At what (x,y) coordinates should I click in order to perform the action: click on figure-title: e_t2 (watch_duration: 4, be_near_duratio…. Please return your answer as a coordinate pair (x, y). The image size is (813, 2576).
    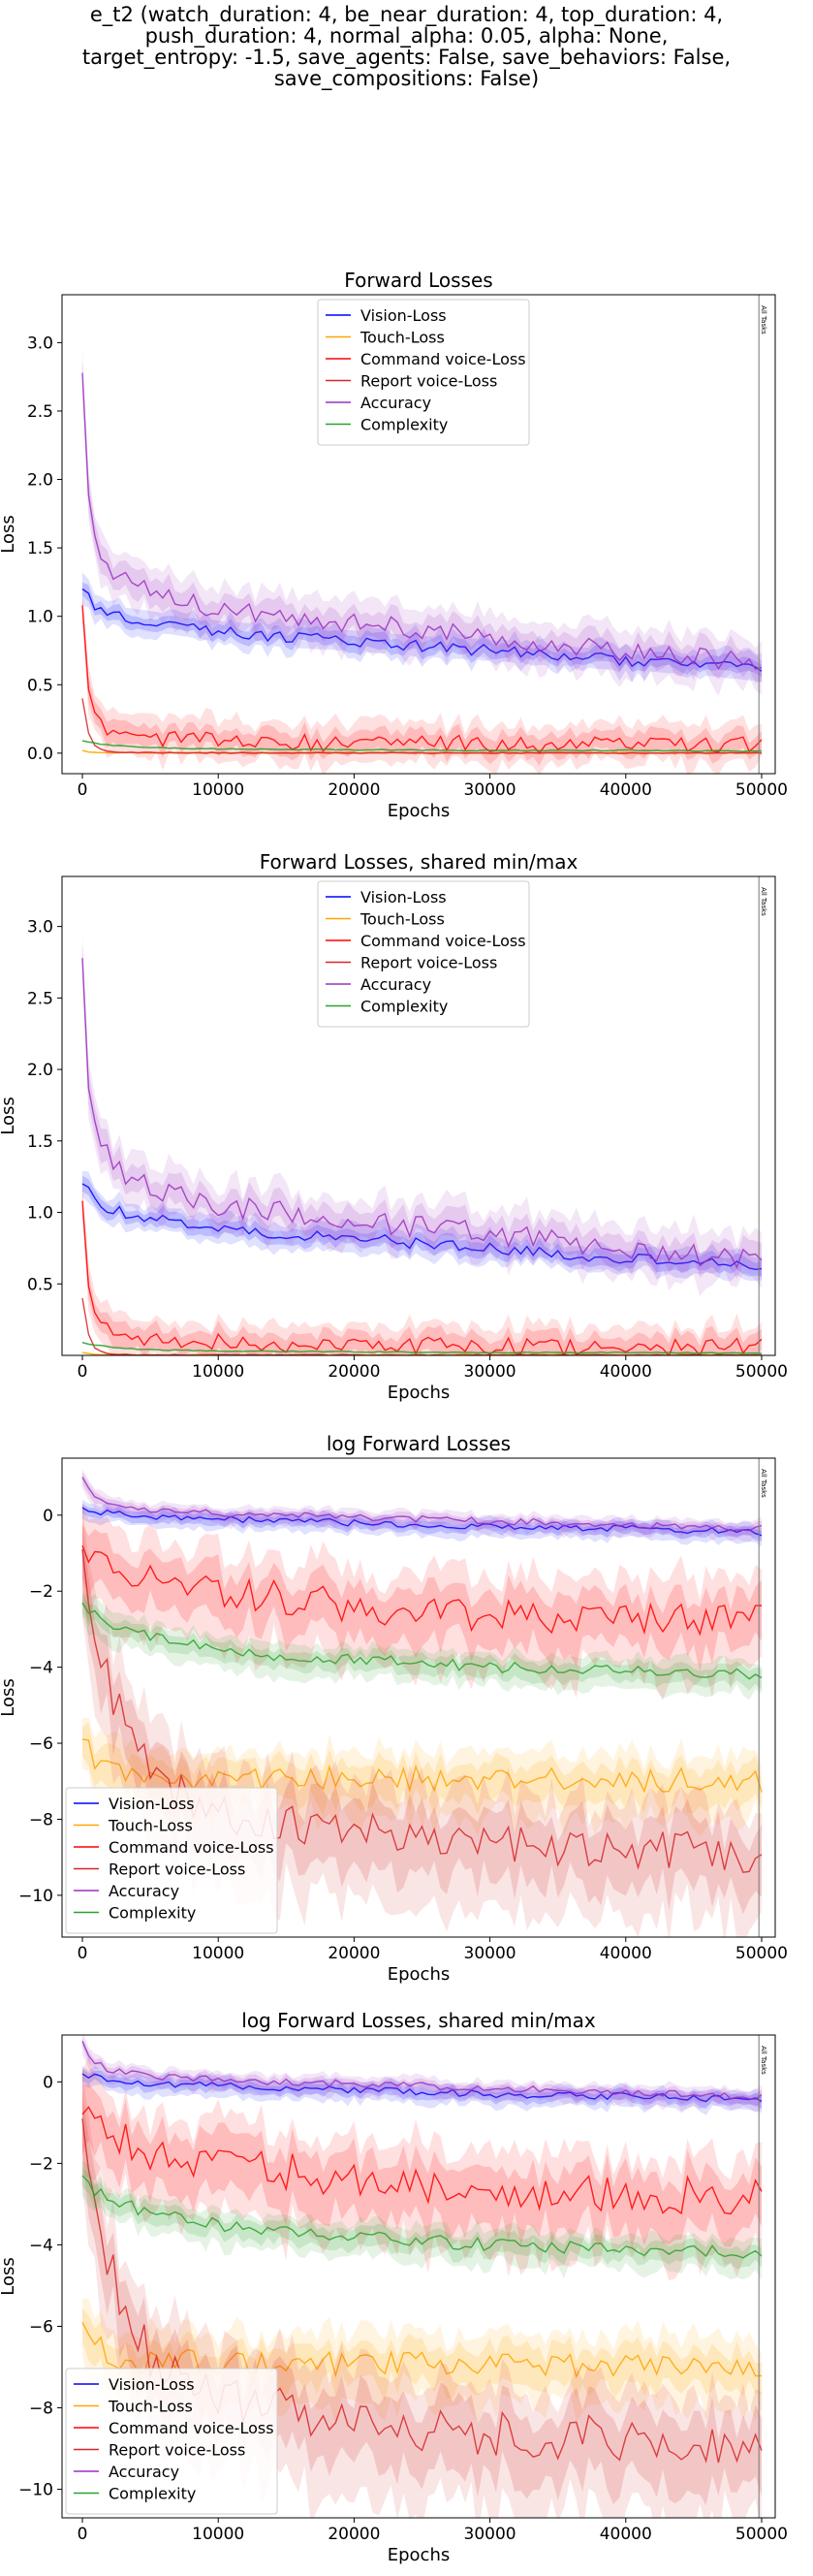
    Looking at the image, I should click on (406, 46).